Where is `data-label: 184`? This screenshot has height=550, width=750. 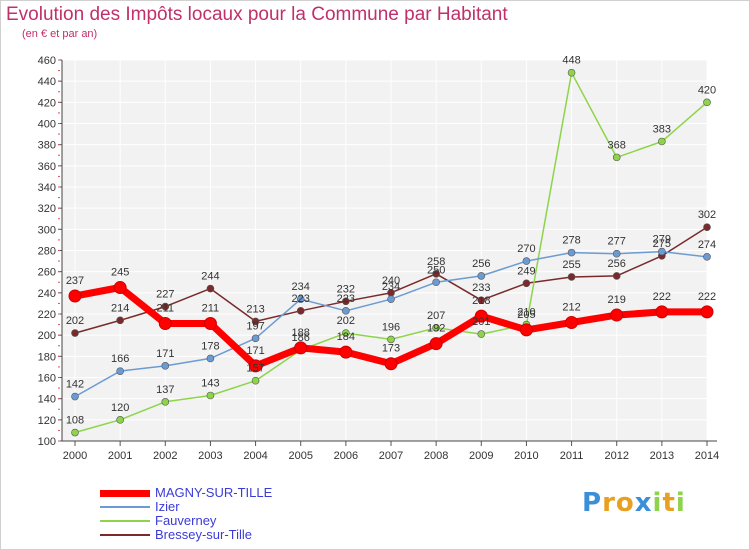
data-label: 184 is located at coordinates (346, 337).